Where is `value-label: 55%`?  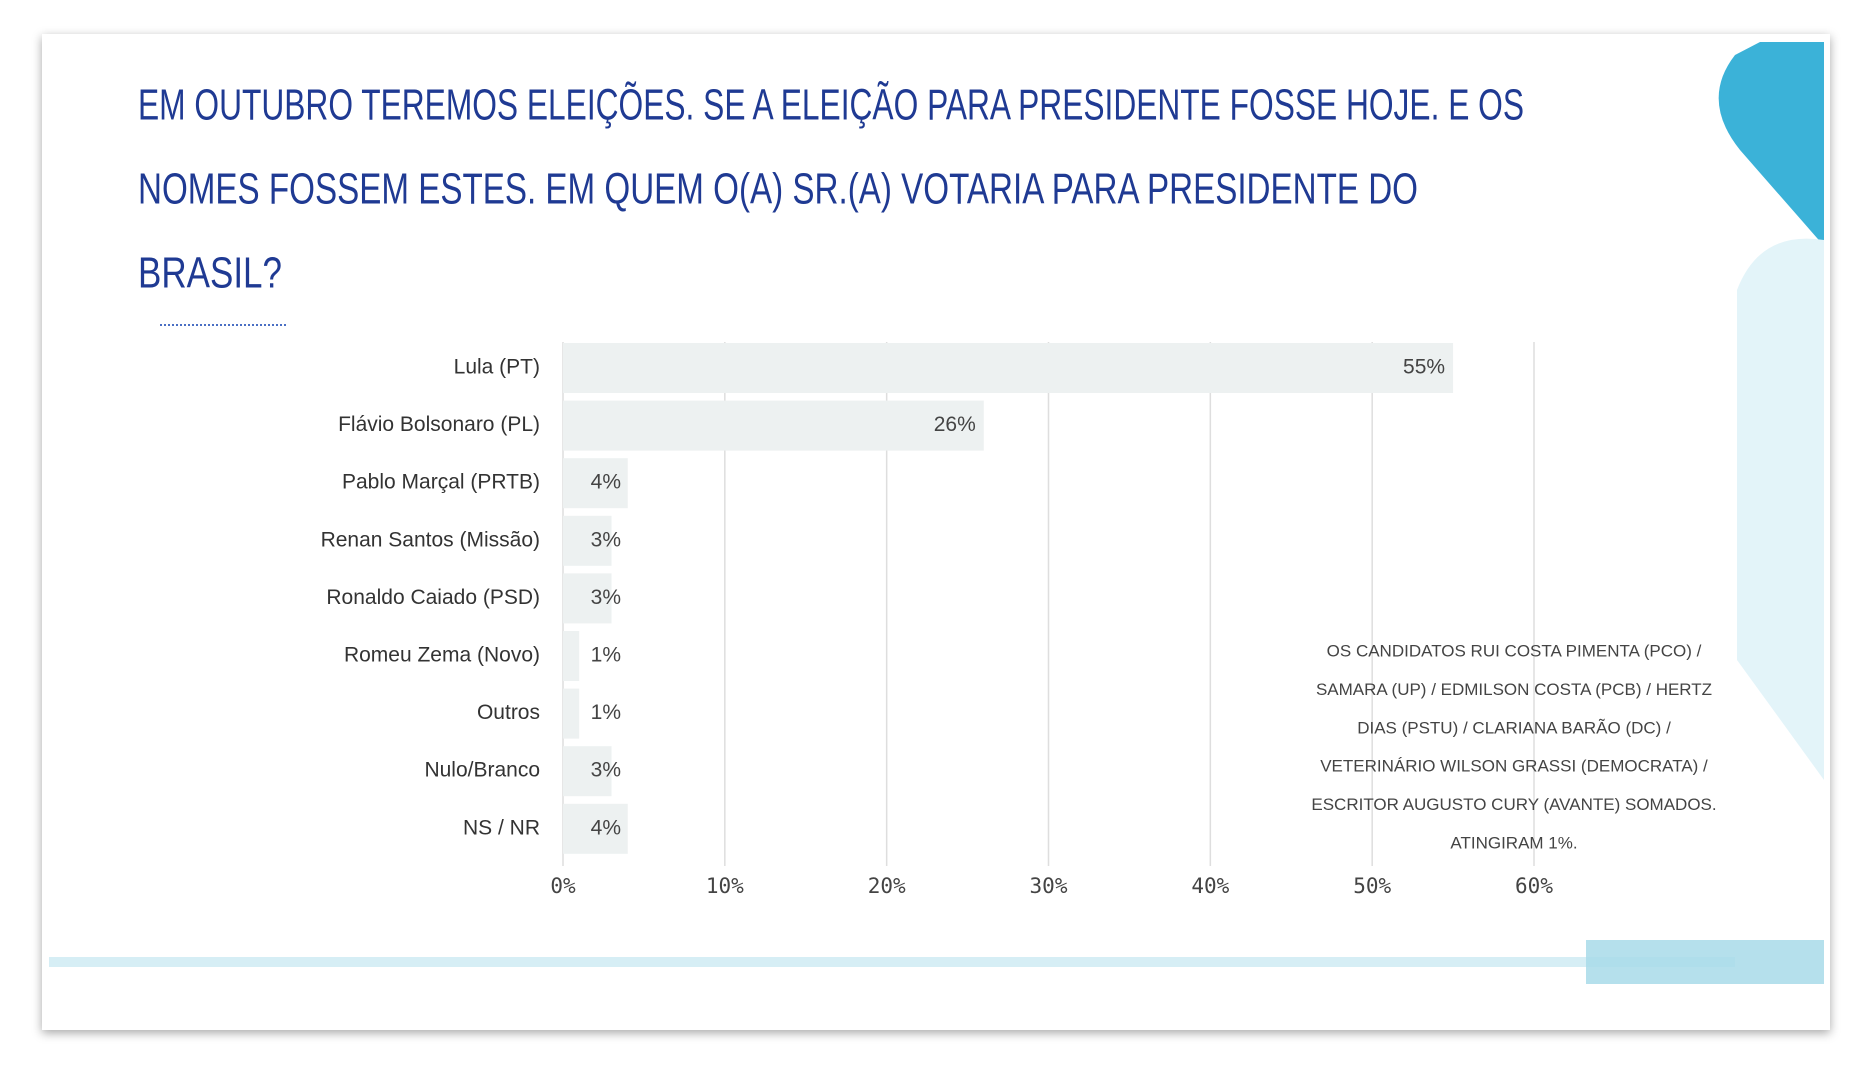
value-label: 55% is located at coordinates (1424, 367).